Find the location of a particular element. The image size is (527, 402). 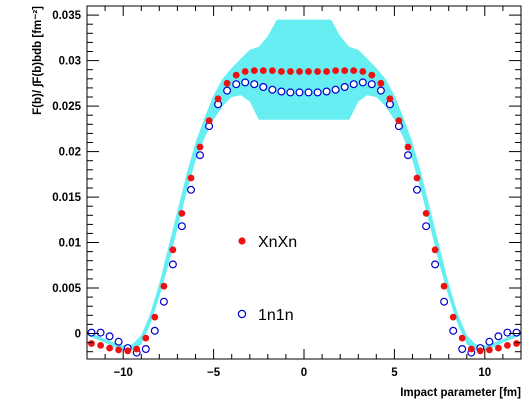

x-tick-label: 10 is located at coordinates (484, 373).